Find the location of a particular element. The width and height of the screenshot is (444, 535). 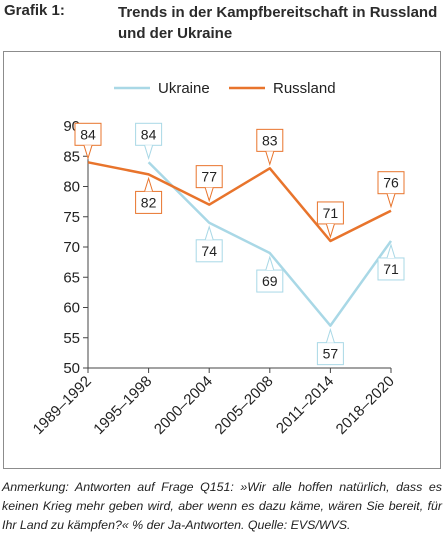

series-line-russland is located at coordinates (239, 202).